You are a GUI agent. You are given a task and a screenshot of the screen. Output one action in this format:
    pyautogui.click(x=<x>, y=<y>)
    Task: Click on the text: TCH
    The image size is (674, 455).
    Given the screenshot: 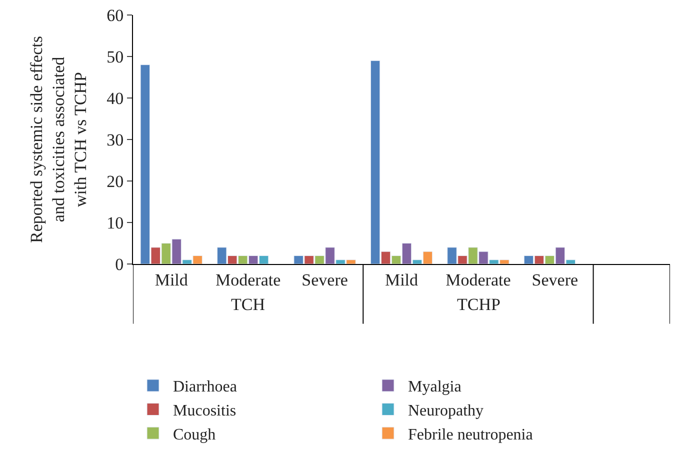 What is the action you would take?
    pyautogui.click(x=248, y=304)
    